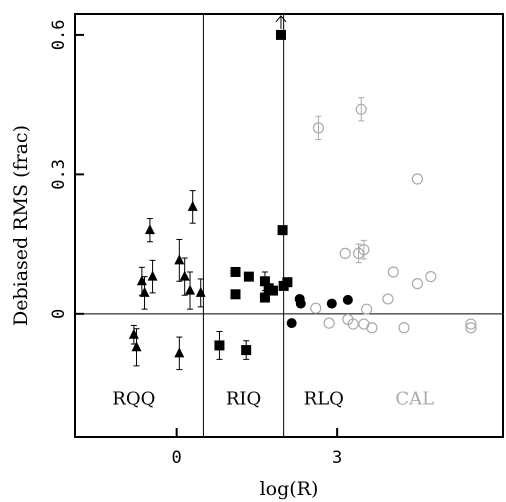 The height and width of the screenshot is (502, 506). Describe the element at coordinates (59, 314) in the screenshot. I see `y-tick-label: 0` at that location.